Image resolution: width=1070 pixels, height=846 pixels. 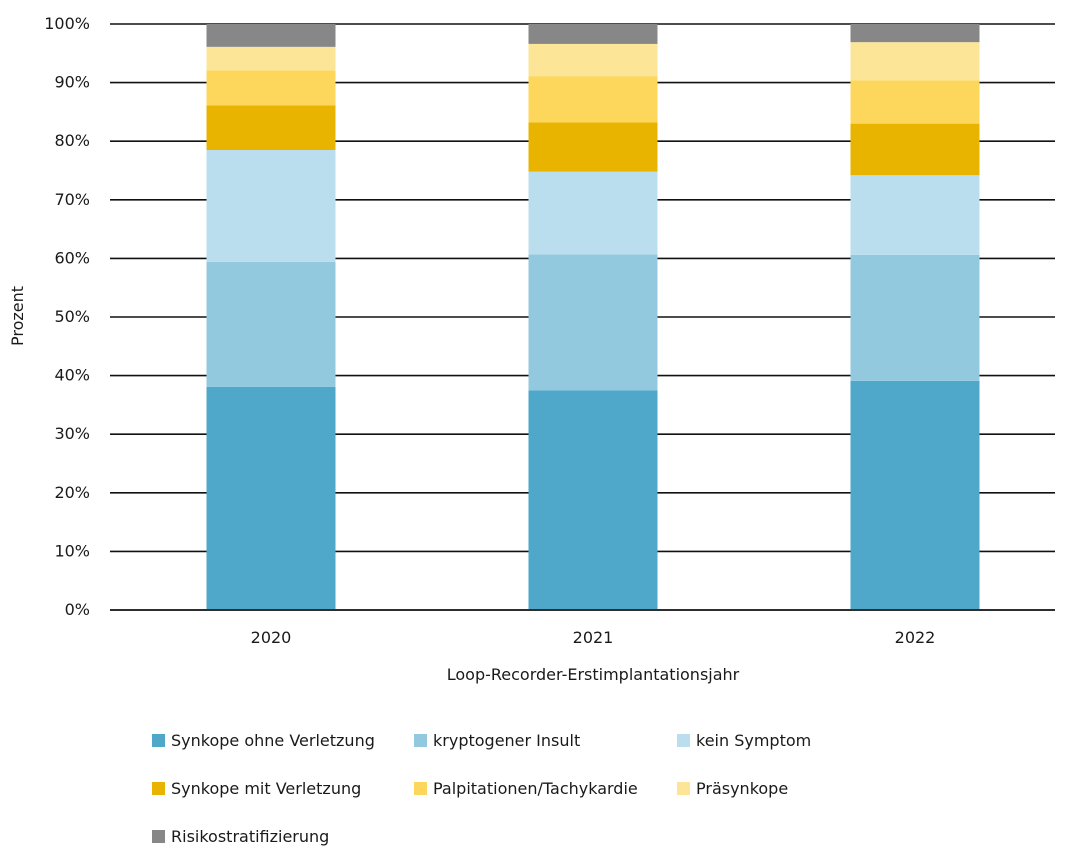 What do you see at coordinates (271, 637) in the screenshot?
I see `x-tick-label: 2020` at bounding box center [271, 637].